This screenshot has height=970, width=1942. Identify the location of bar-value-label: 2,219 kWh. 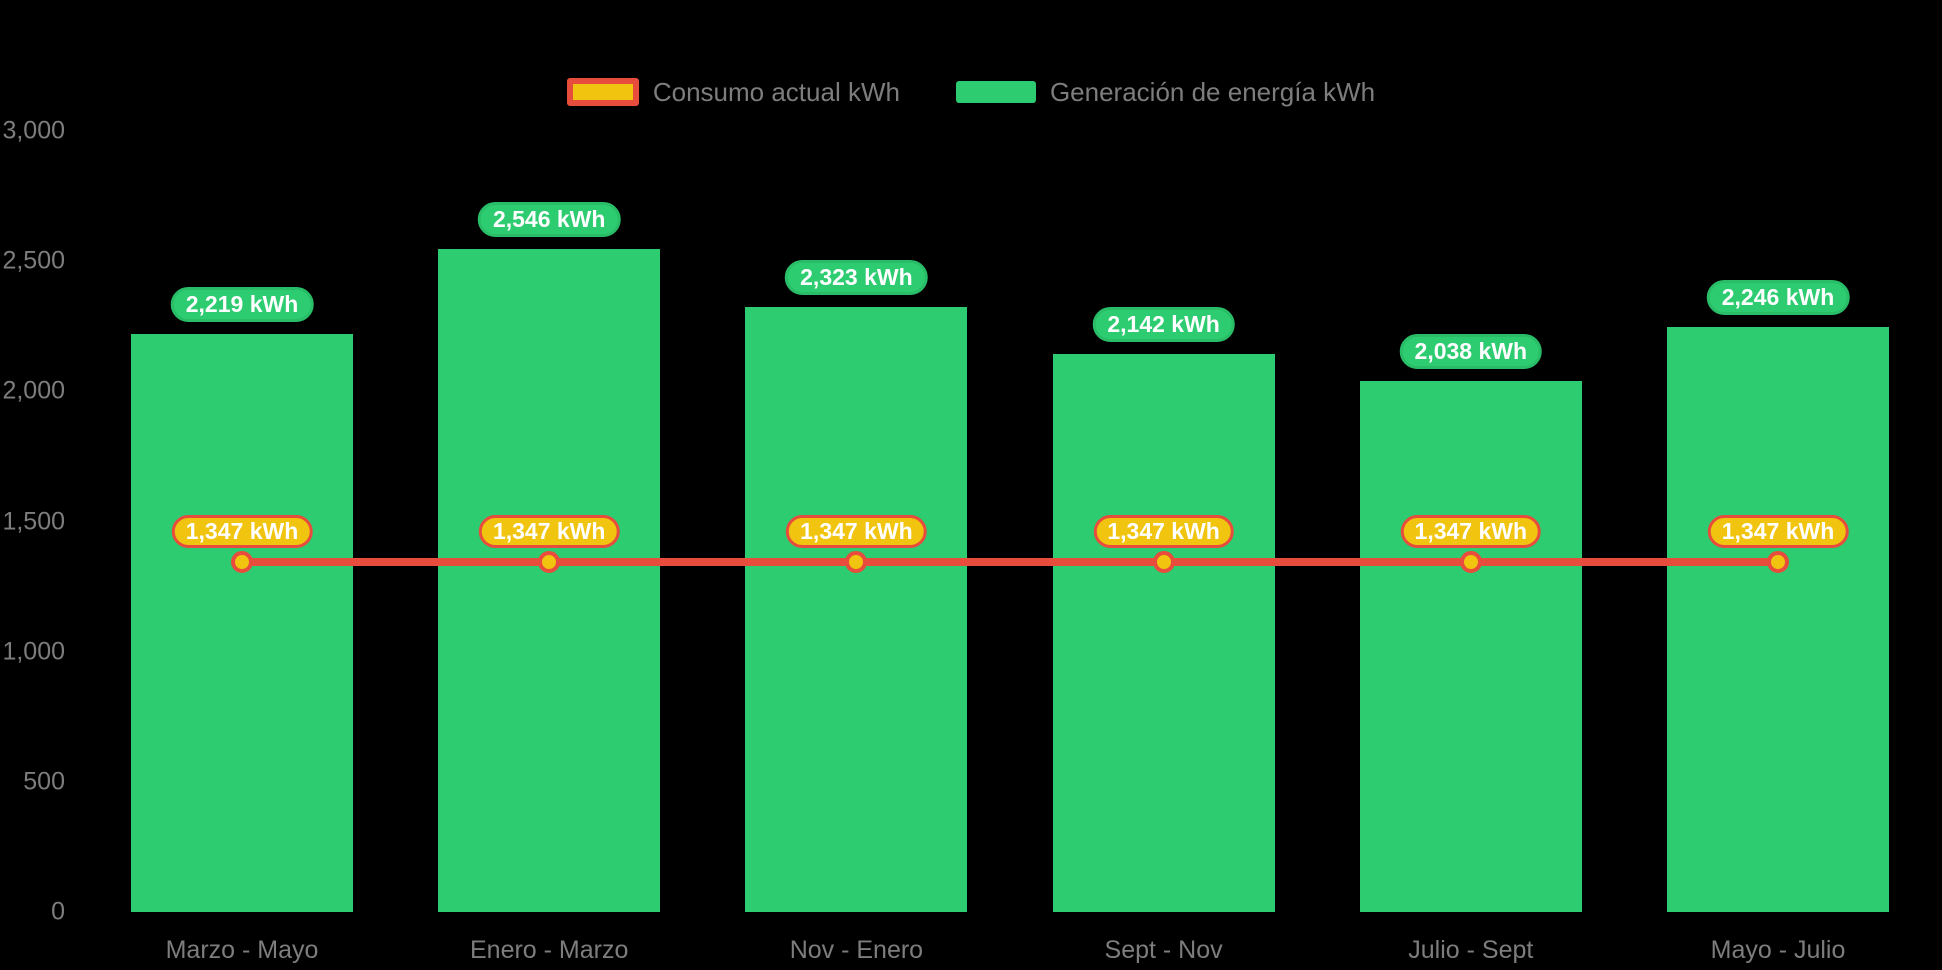
(242, 305).